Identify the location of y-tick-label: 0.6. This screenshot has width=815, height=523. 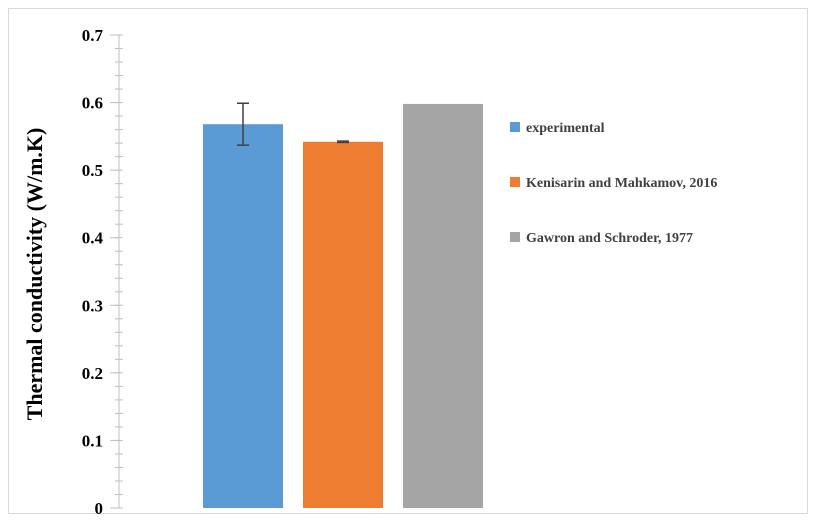
(92, 103).